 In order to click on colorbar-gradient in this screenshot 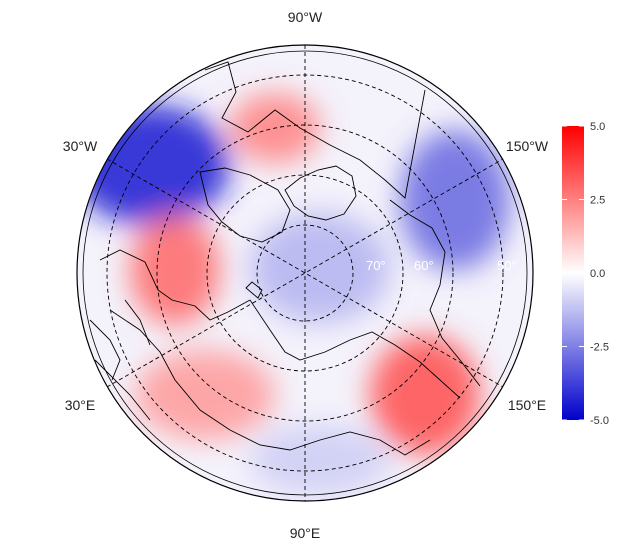, I will do `click(573, 273)`.